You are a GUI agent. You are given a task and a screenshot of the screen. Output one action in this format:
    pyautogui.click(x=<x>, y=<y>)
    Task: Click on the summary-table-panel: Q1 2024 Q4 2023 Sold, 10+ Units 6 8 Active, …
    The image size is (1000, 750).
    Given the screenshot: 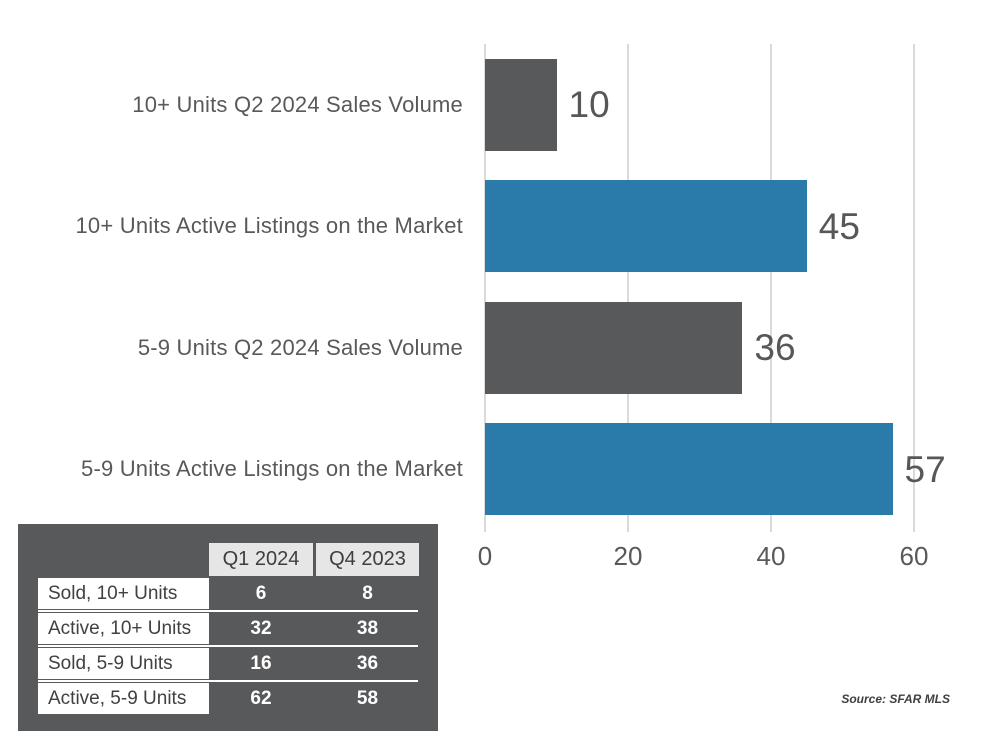 What is the action you would take?
    pyautogui.click(x=228, y=627)
    